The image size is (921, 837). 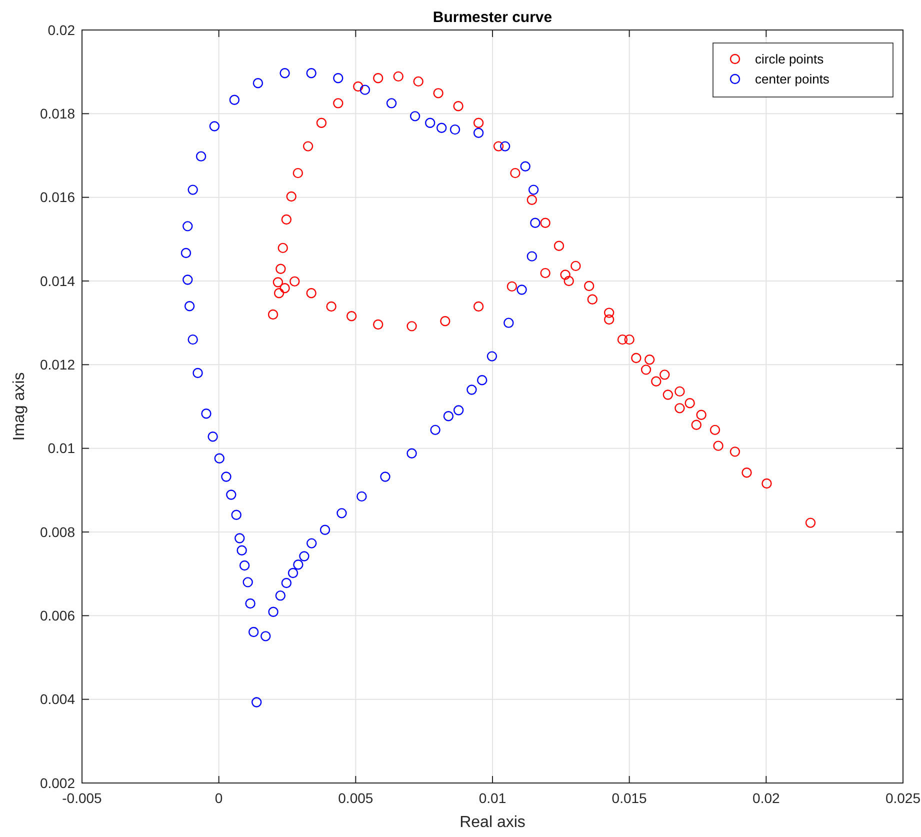 What do you see at coordinates (493, 822) in the screenshot?
I see `x-axis-title: Real axis` at bounding box center [493, 822].